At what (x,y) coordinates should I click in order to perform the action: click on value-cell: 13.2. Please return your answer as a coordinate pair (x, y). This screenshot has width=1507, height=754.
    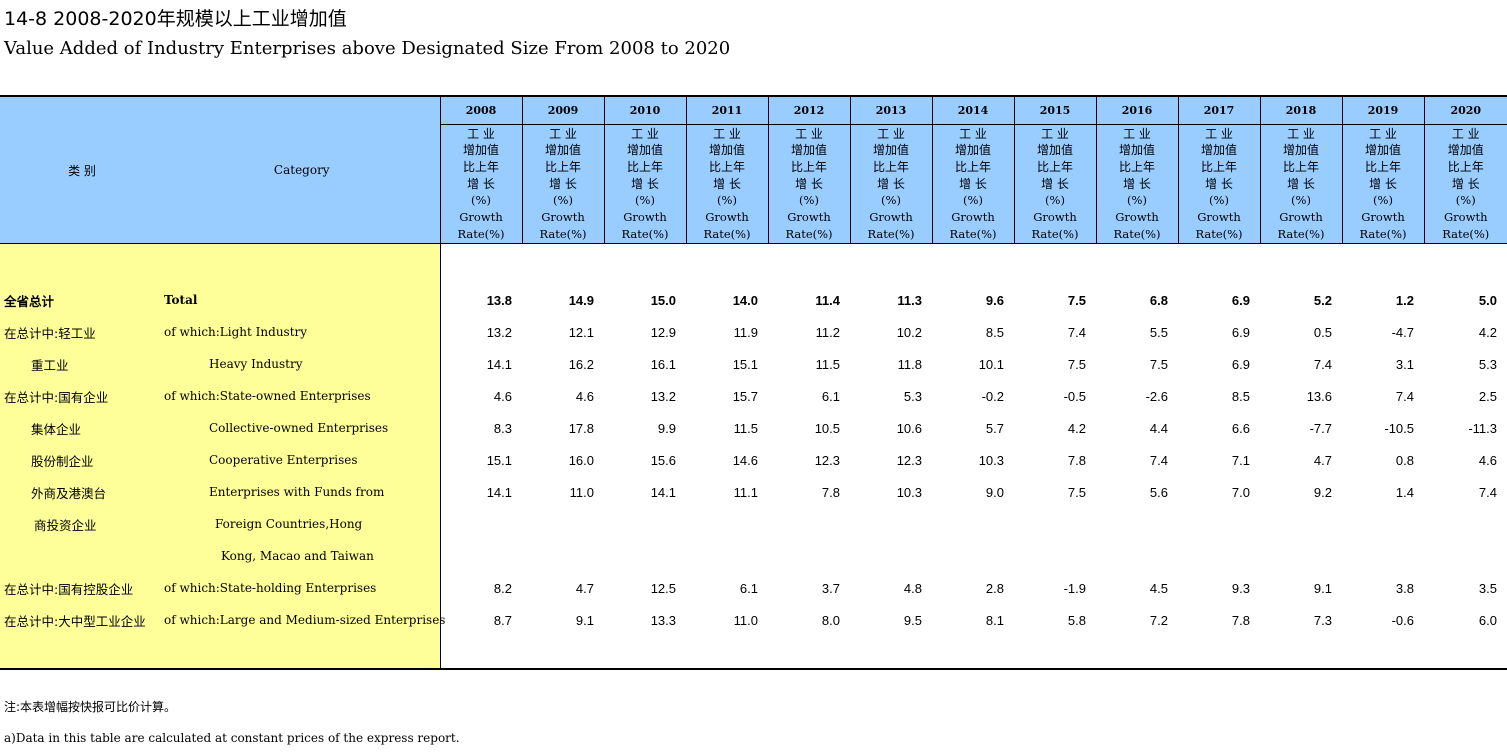
    Looking at the image, I should click on (663, 396).